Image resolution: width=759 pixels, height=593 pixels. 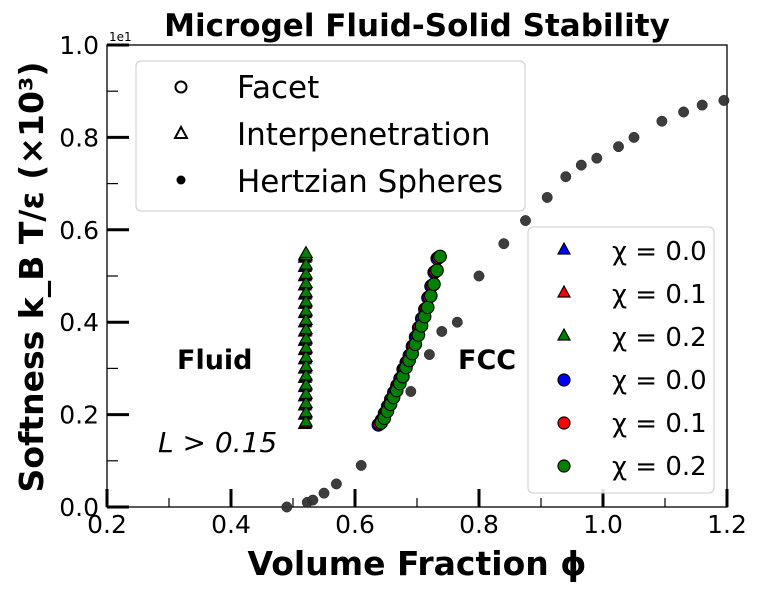 What do you see at coordinates (364, 135) in the screenshot?
I see `legend-interpenetration-label: Interpenetration` at bounding box center [364, 135].